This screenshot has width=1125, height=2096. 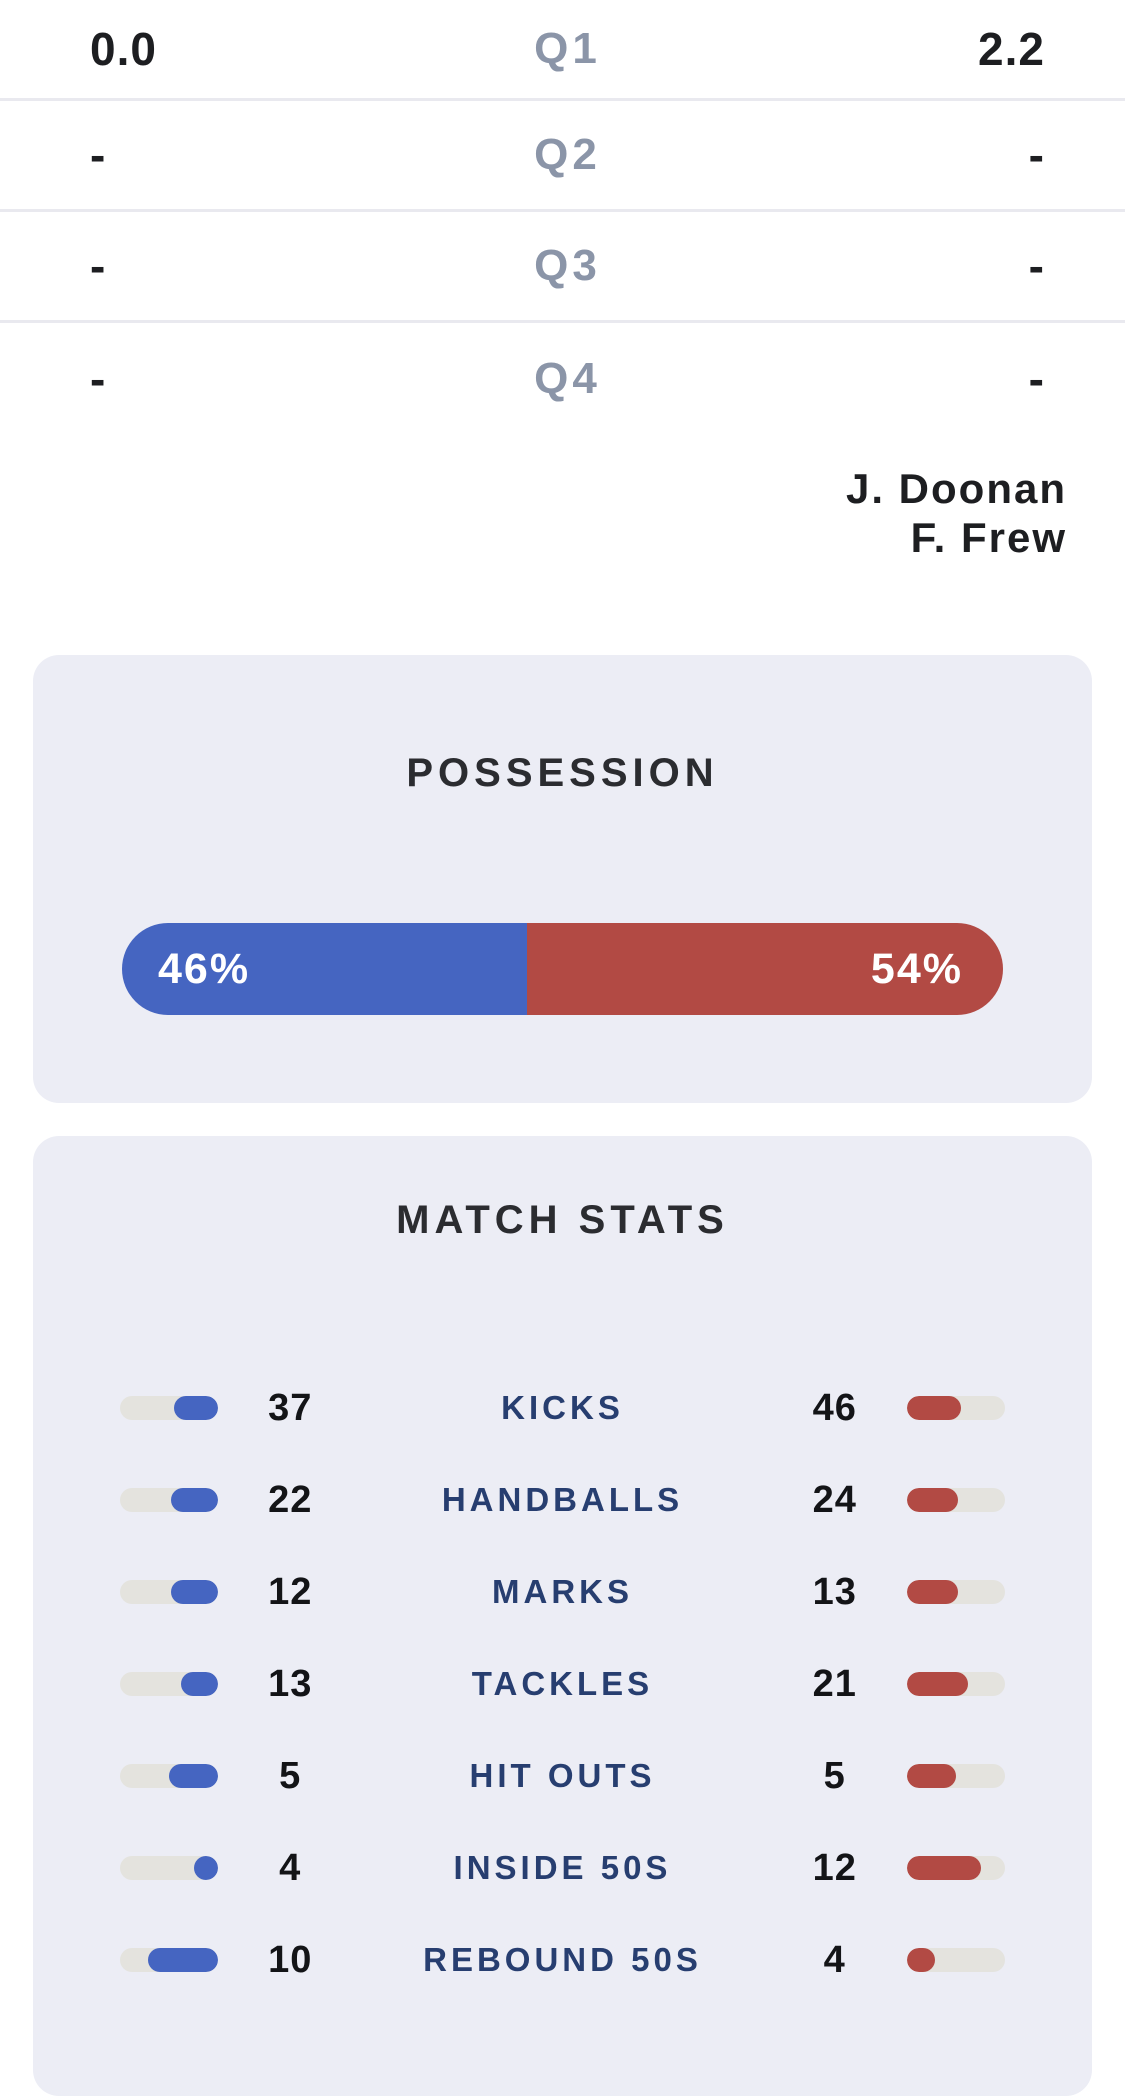 I want to click on home-score-q3: -, so click(x=98, y=266).